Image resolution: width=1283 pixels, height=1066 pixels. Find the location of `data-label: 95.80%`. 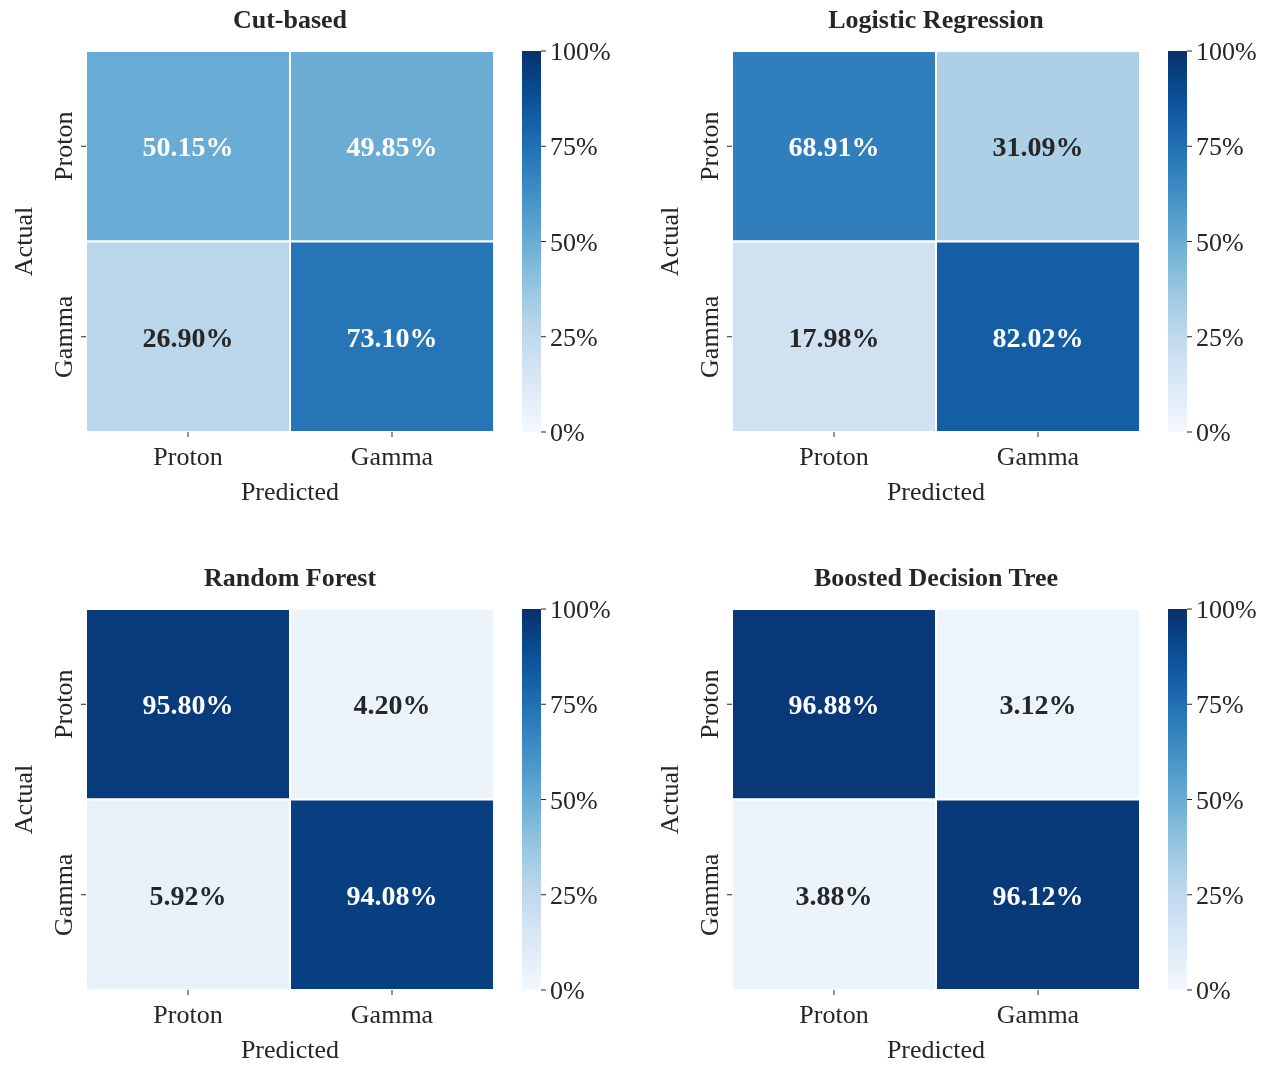

data-label: 95.80% is located at coordinates (188, 705).